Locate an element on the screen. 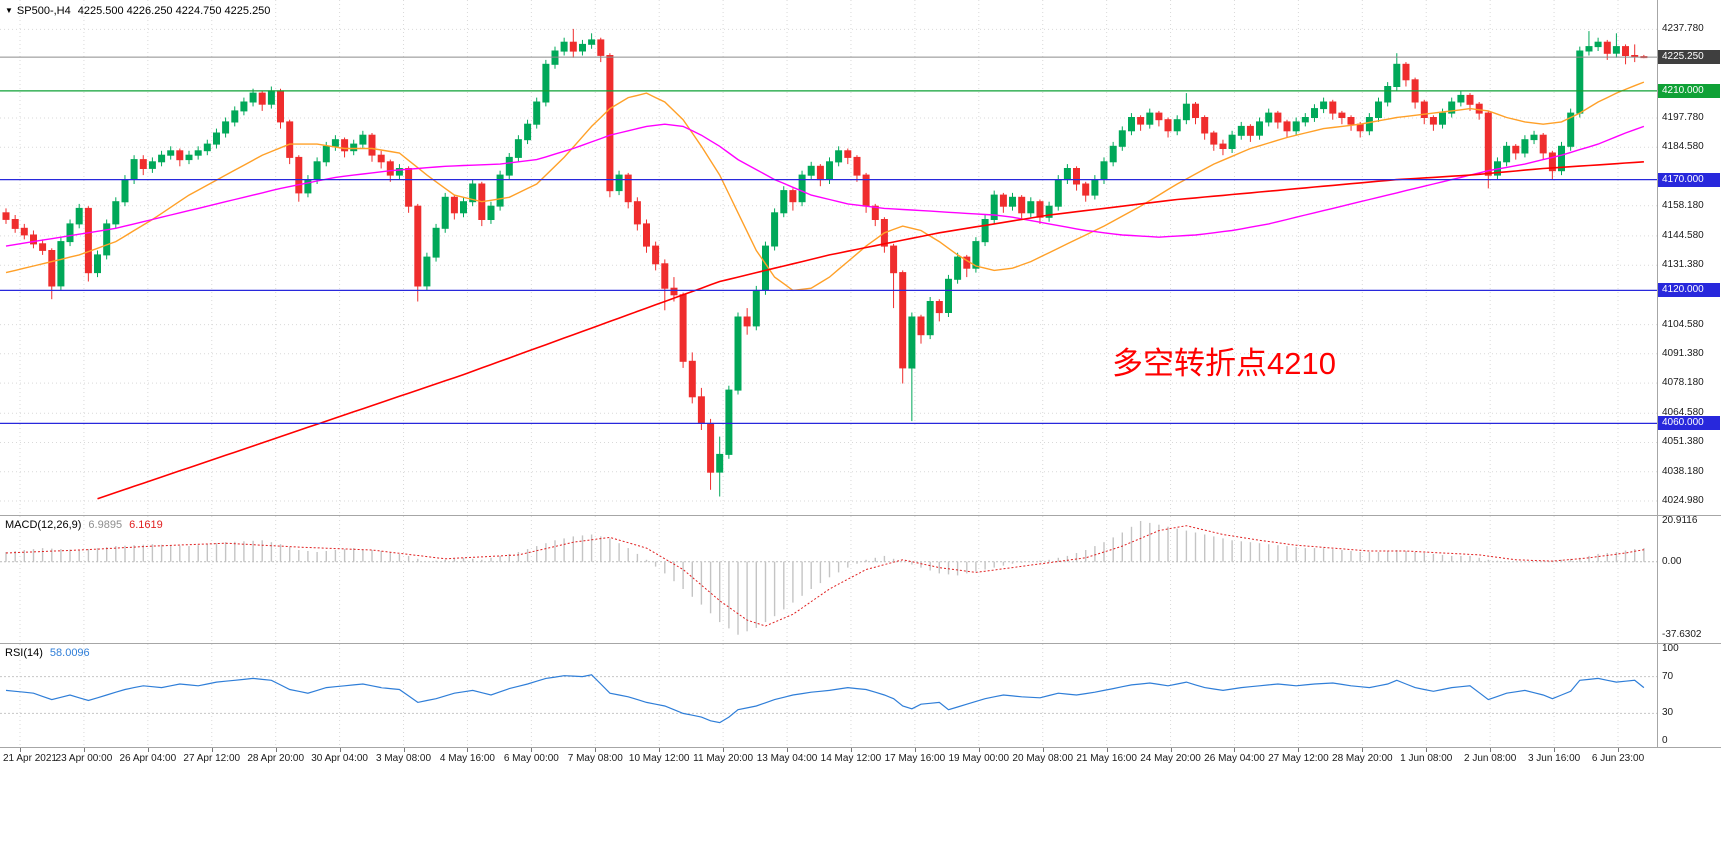 Image resolution: width=1721 pixels, height=842 pixels. rsi-axis-label: 0 is located at coordinates (1665, 740).